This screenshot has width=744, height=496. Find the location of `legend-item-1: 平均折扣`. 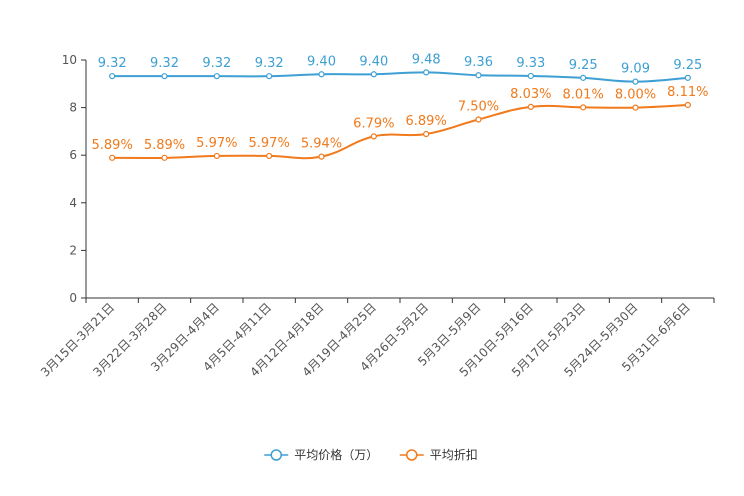

legend-item-1: 平均折扣 is located at coordinates (438, 454).